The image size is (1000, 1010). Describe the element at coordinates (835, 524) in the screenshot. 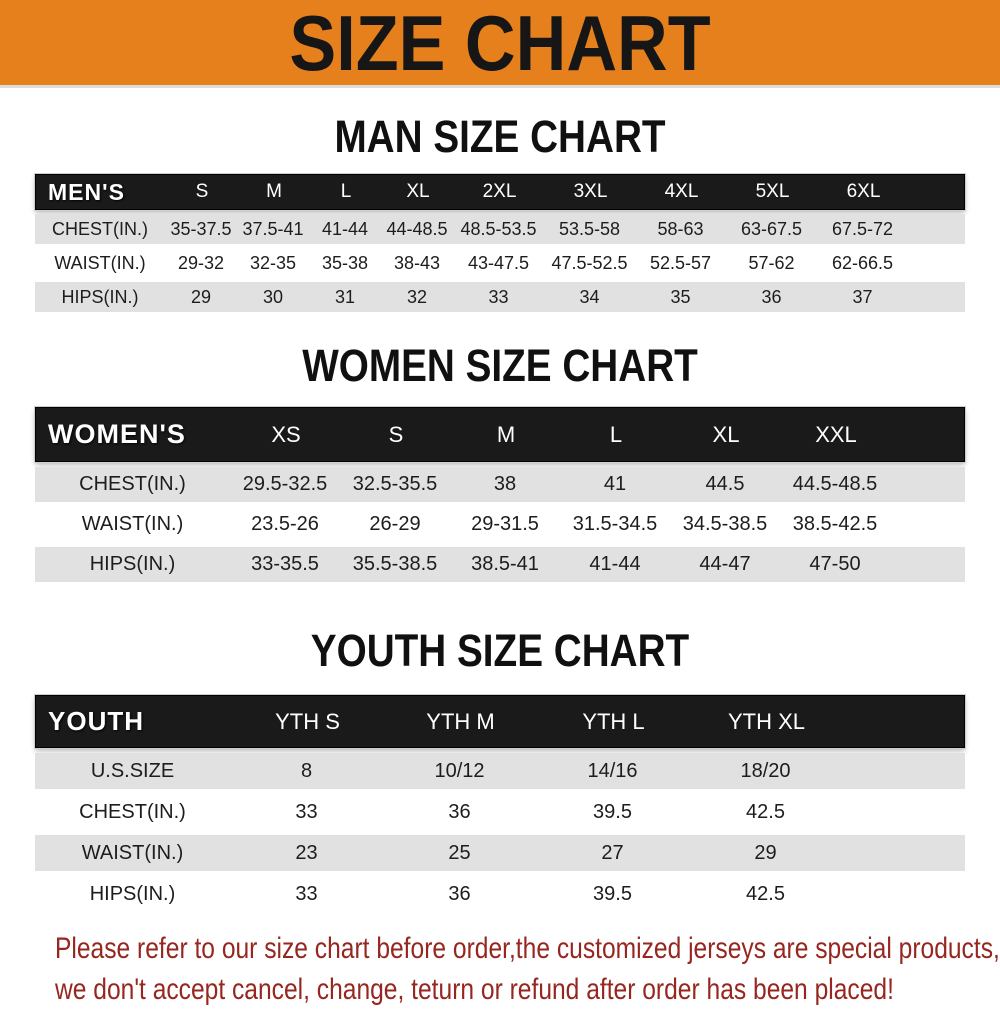

I see `table-cell: 38.5-42.5` at that location.